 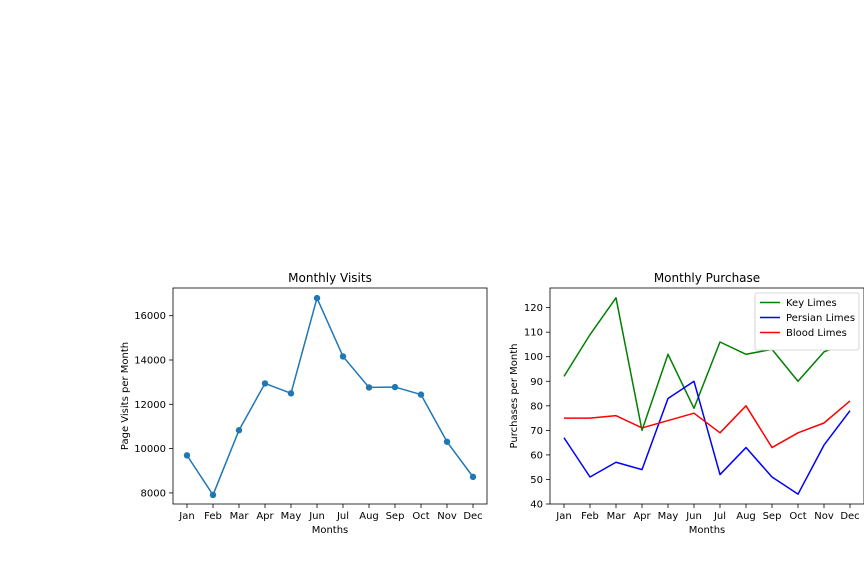 What do you see at coordinates (150, 449) in the screenshot?
I see `y-tick-label: 10000` at bounding box center [150, 449].